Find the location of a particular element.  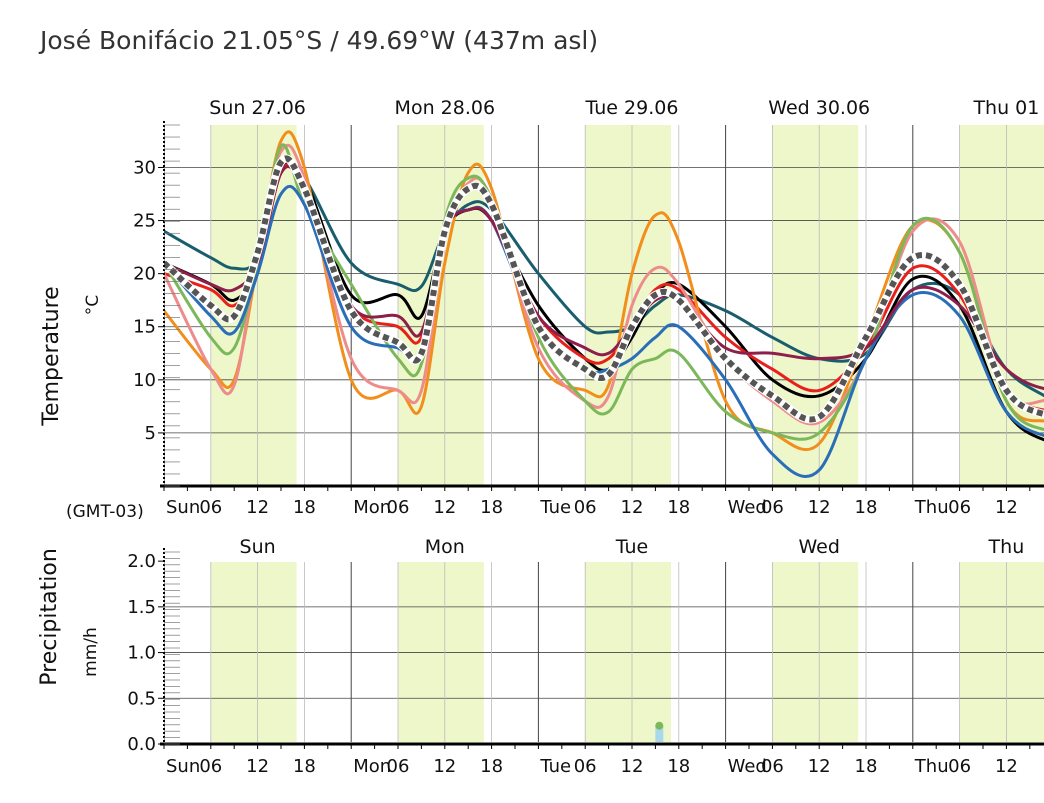

precipitation-day-labels: Sun Mon Tue Wed Thu is located at coordinates (632, 547).